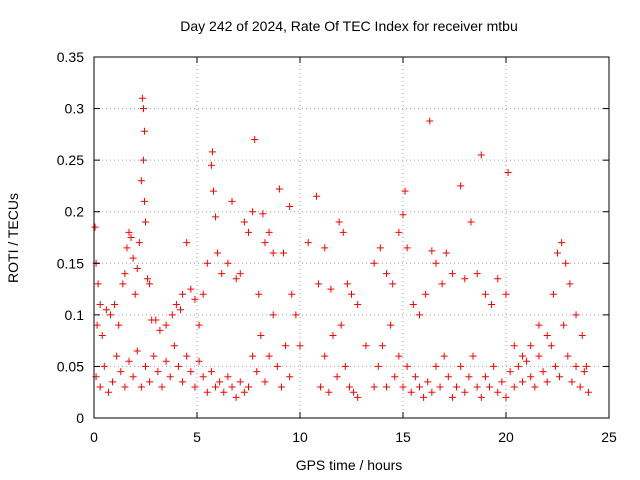  Describe the element at coordinates (70, 57) in the screenshot. I see `y-tick-label: 0.35` at that location.